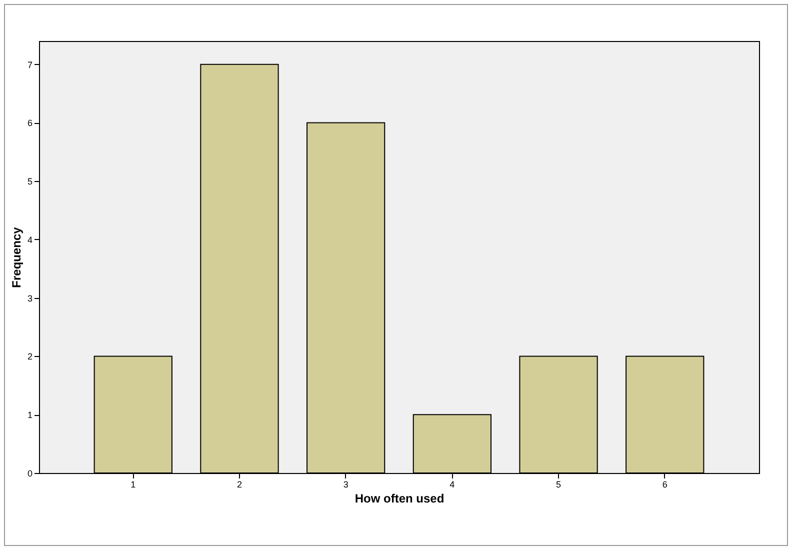 This screenshot has height=552, width=794. Describe the element at coordinates (29, 65) in the screenshot. I see `y-tick-label: 7` at that location.